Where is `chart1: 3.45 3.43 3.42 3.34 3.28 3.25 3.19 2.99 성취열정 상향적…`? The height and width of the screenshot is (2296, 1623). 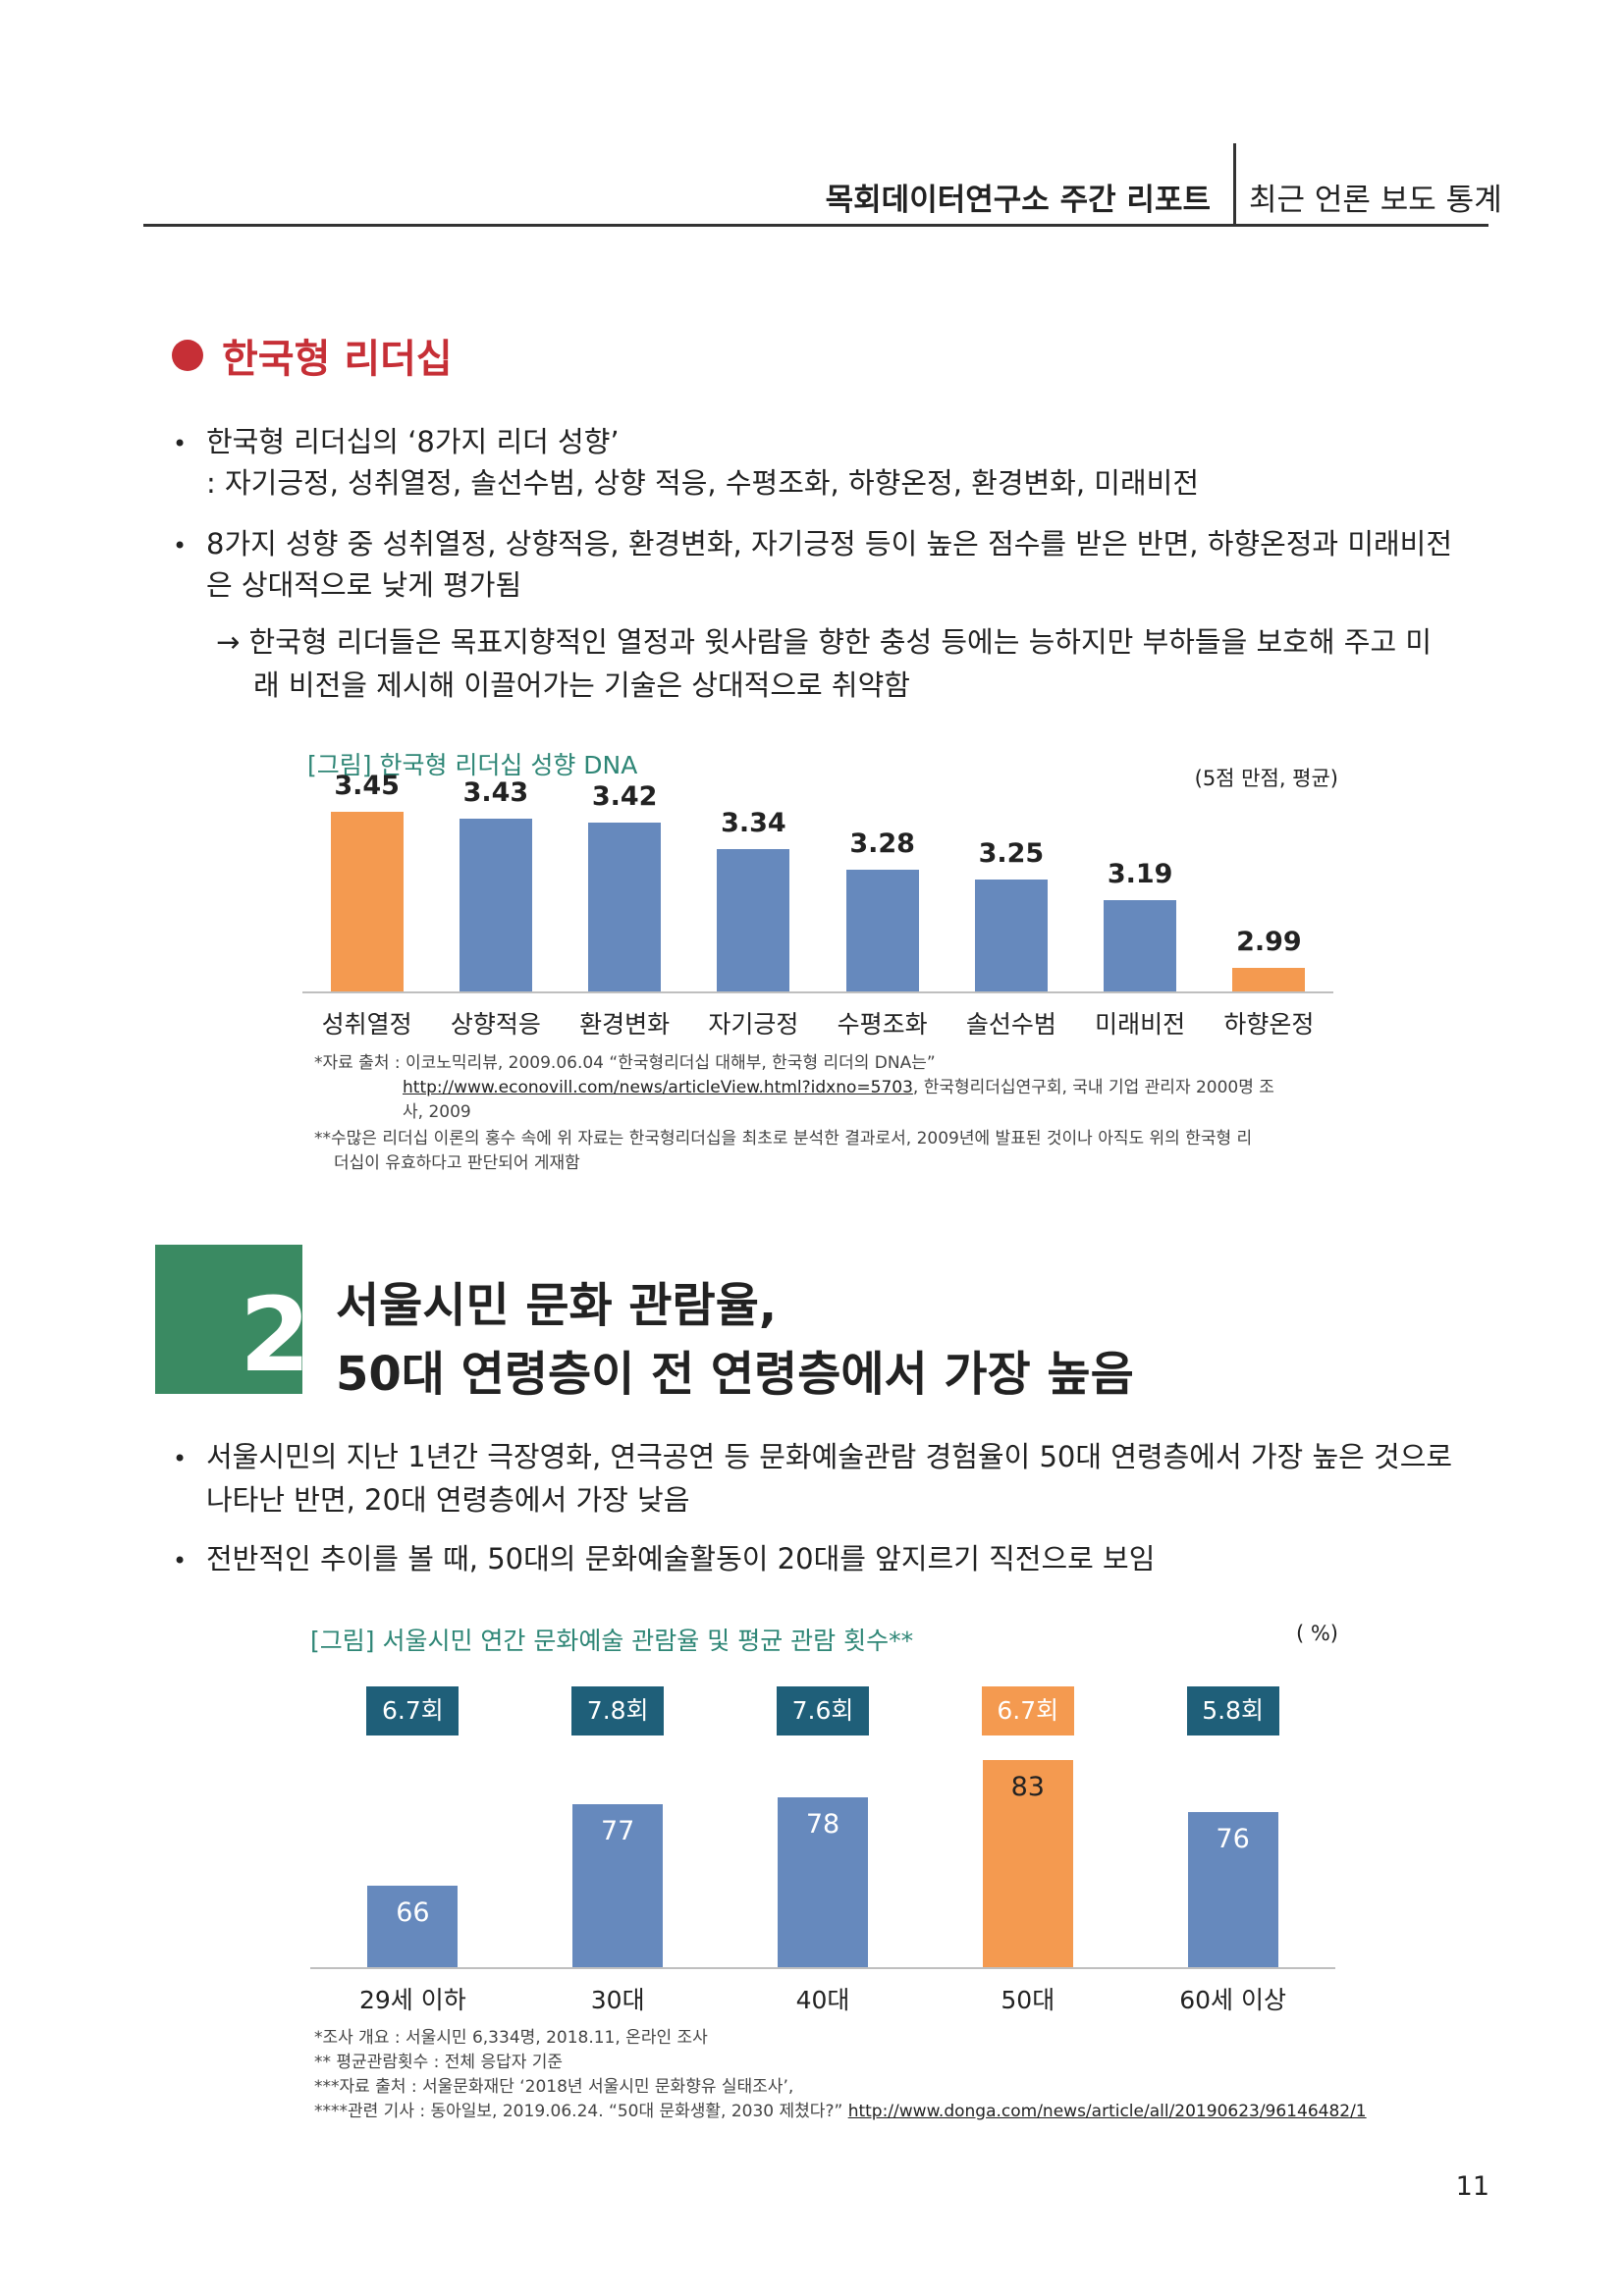
chart1: 3.45 3.43 3.42 3.34 3.28 3.25 3.19 2.99 성취열정 상향적… is located at coordinates (817, 910).